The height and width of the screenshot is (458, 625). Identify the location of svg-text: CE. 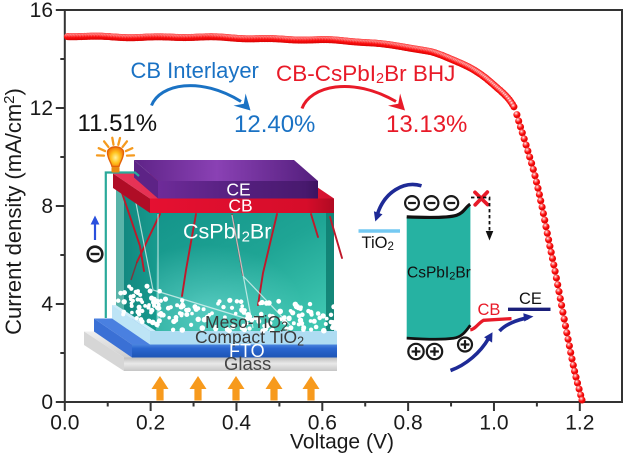
(530, 299).